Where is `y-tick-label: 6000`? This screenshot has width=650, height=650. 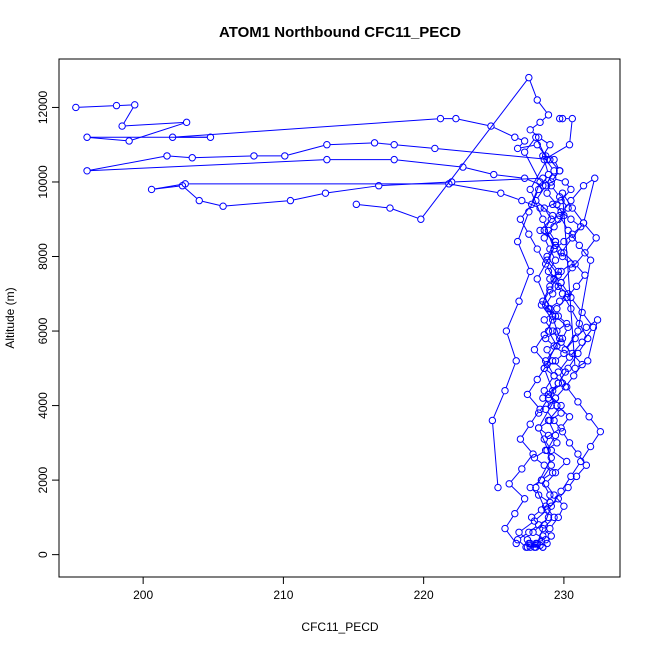 y-tick-label: 6000 is located at coordinates (43, 330).